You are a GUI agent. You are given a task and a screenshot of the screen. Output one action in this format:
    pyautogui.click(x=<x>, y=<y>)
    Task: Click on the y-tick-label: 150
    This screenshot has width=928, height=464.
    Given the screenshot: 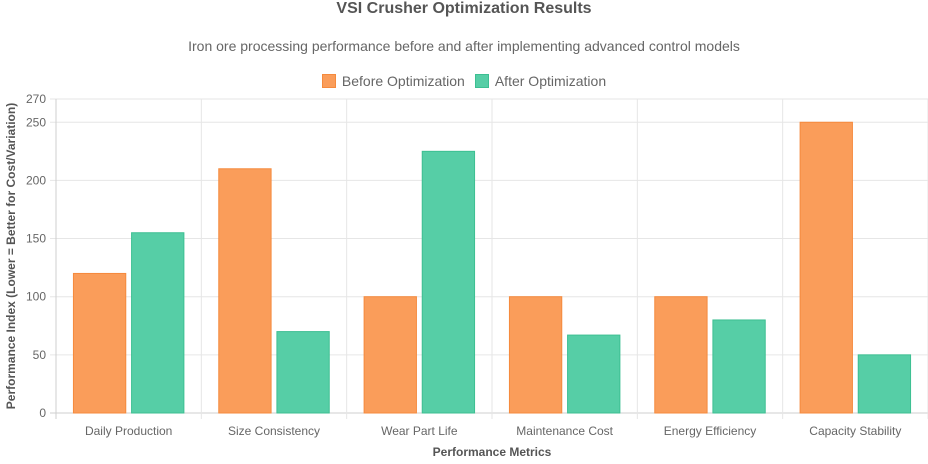 What is the action you would take?
    pyautogui.click(x=36, y=239)
    